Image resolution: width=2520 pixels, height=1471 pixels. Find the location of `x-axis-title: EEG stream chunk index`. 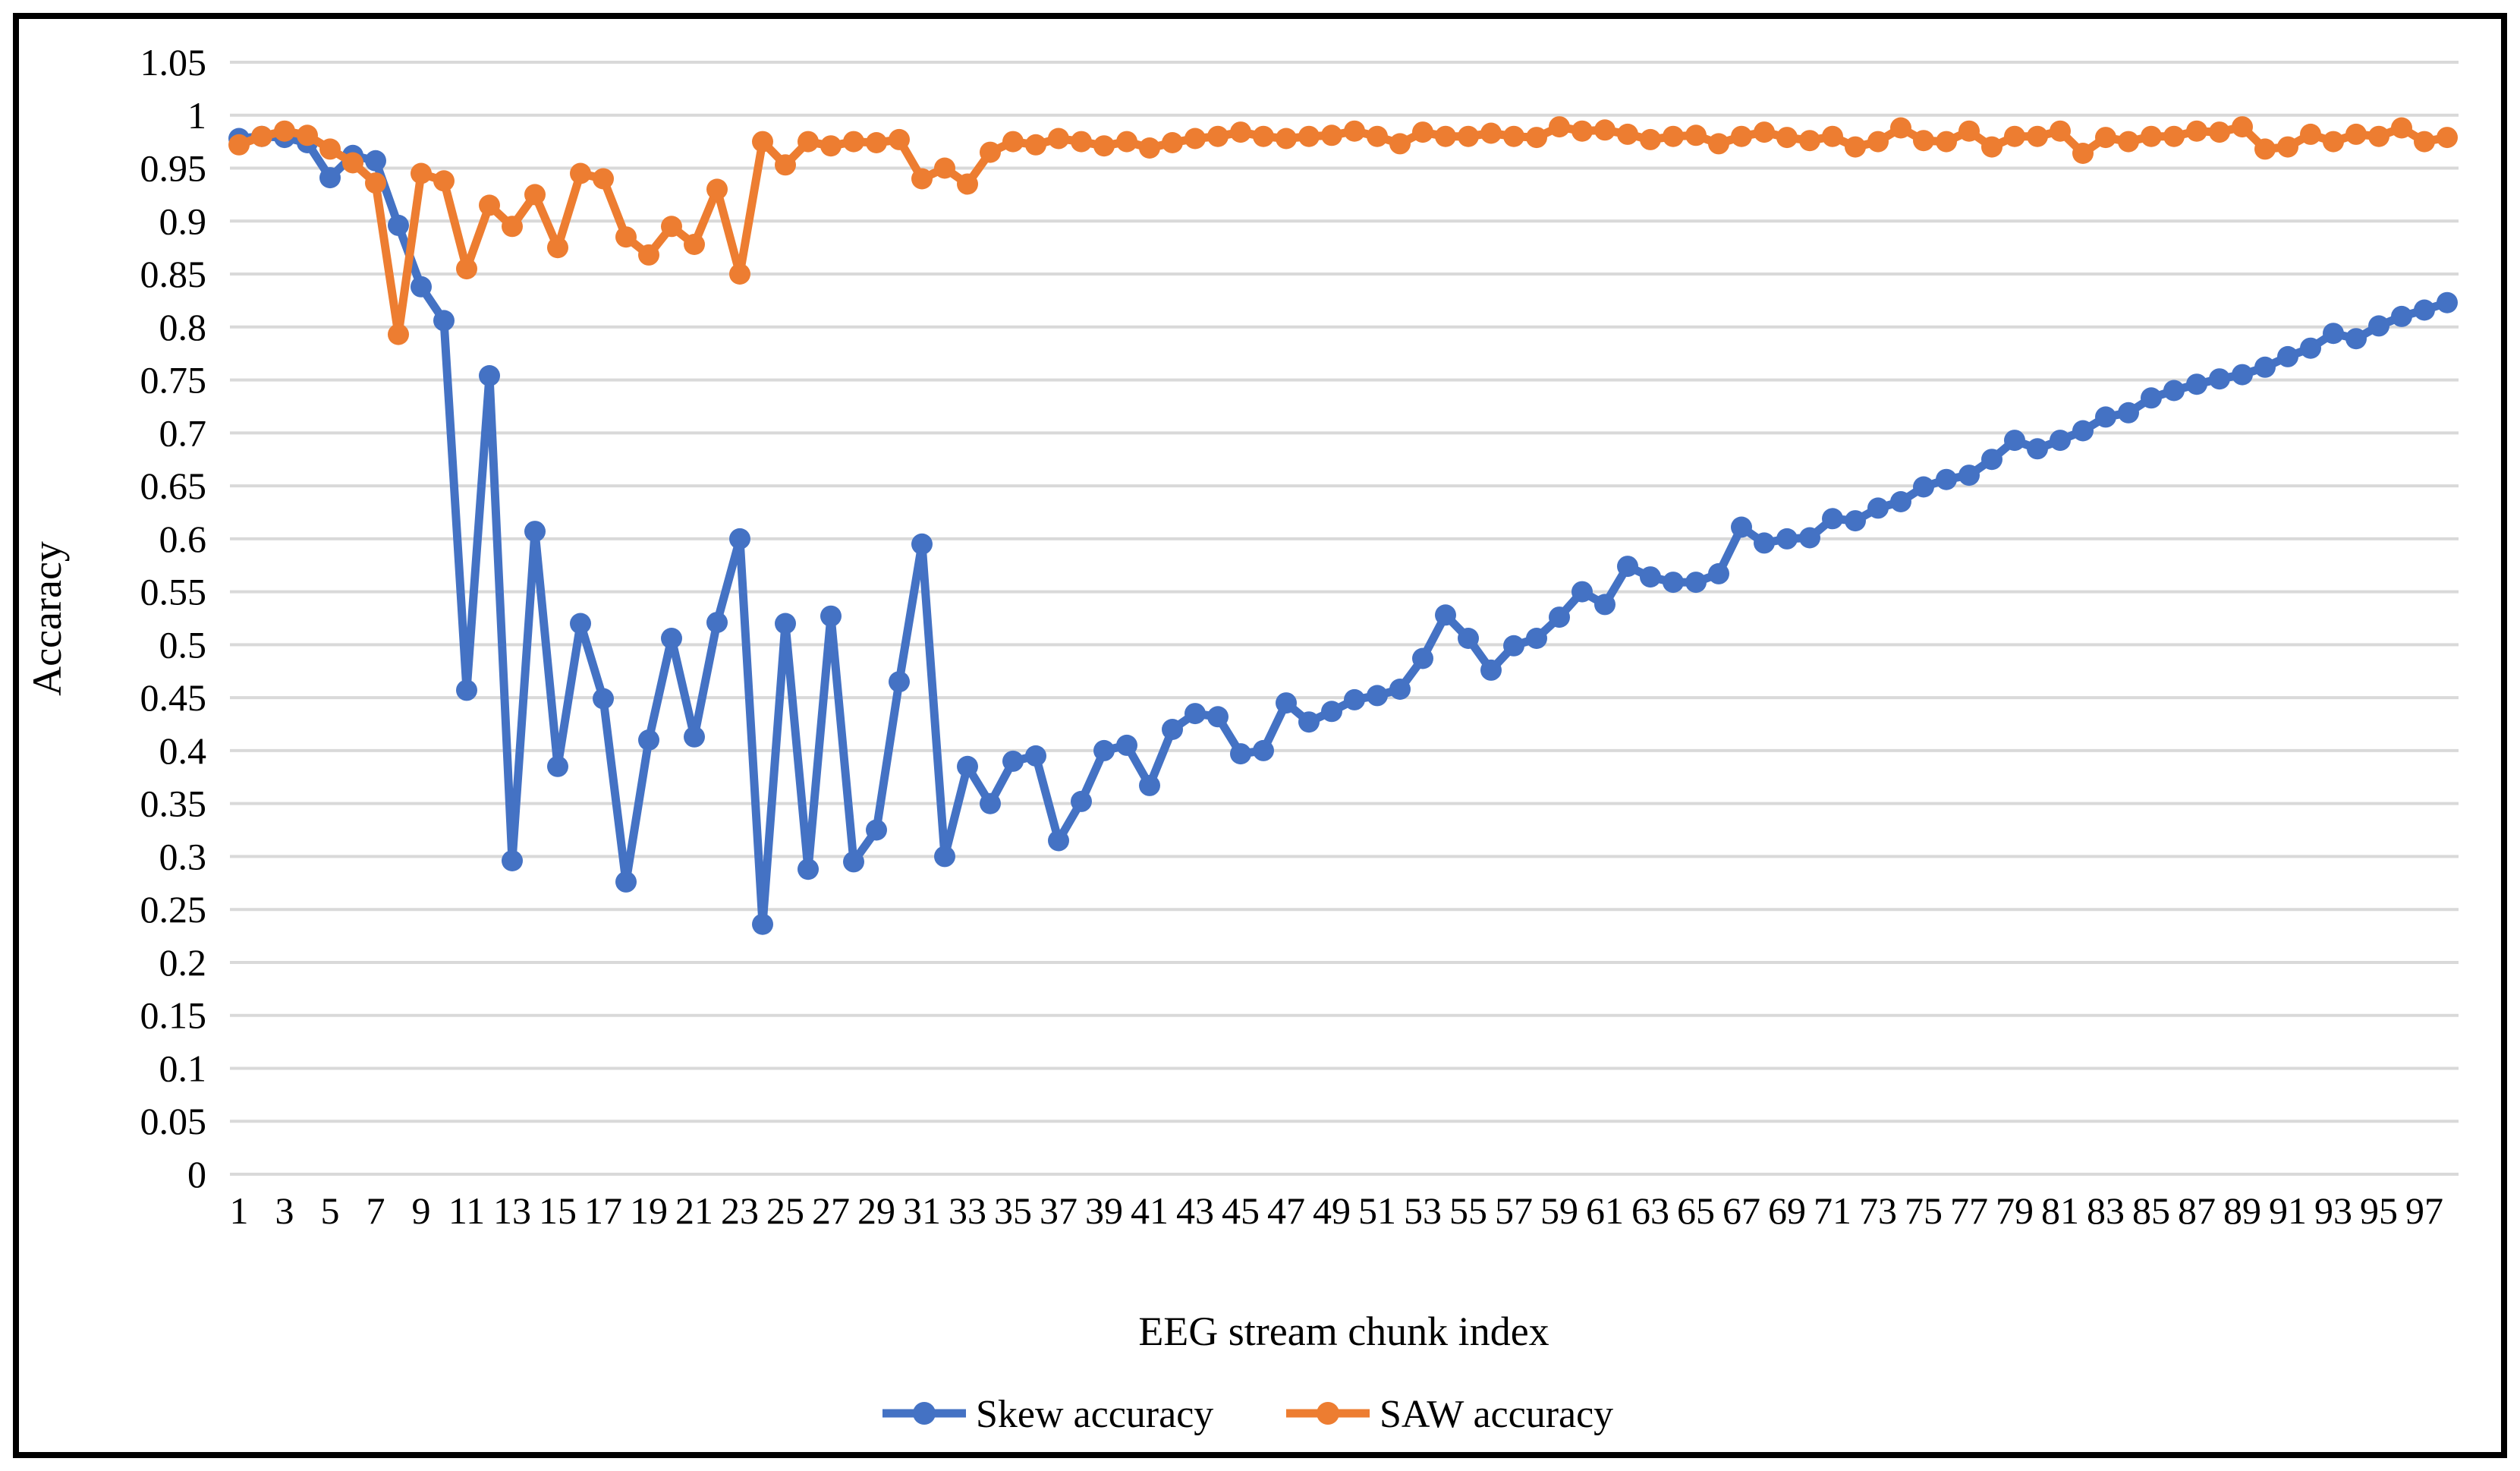

x-axis-title: EEG stream chunk index is located at coordinates (1343, 1331).